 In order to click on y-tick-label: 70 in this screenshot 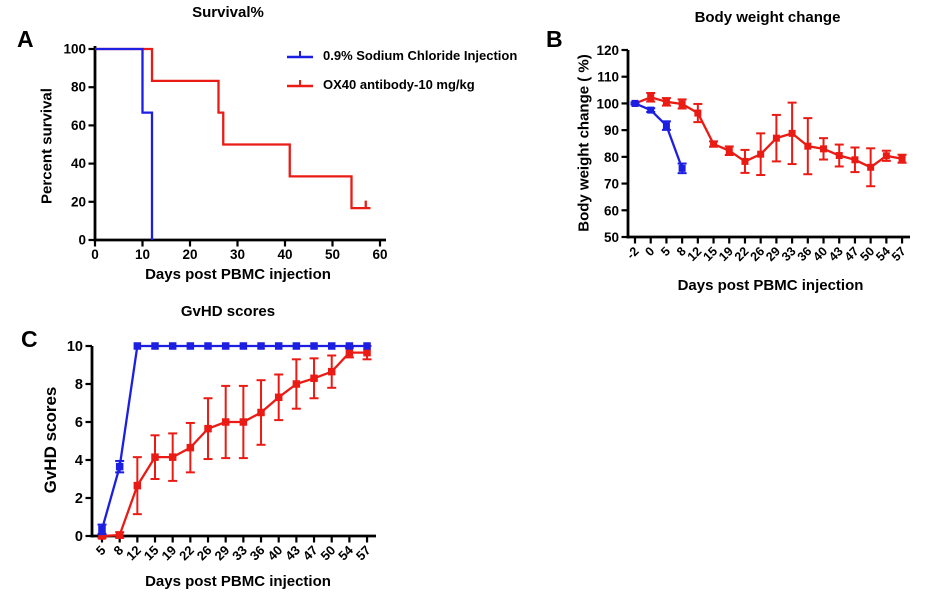, I will do `click(611, 184)`.